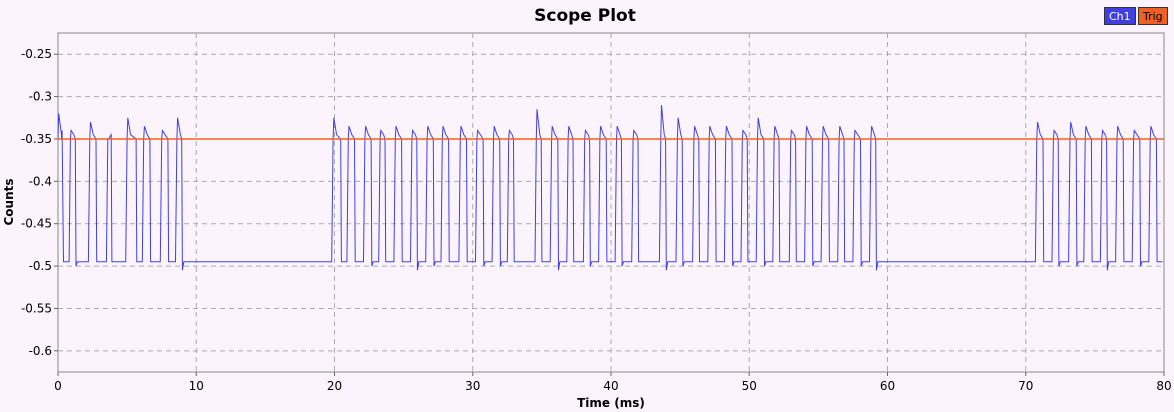  I want to click on y-axis-label: Counts, so click(9, 201).